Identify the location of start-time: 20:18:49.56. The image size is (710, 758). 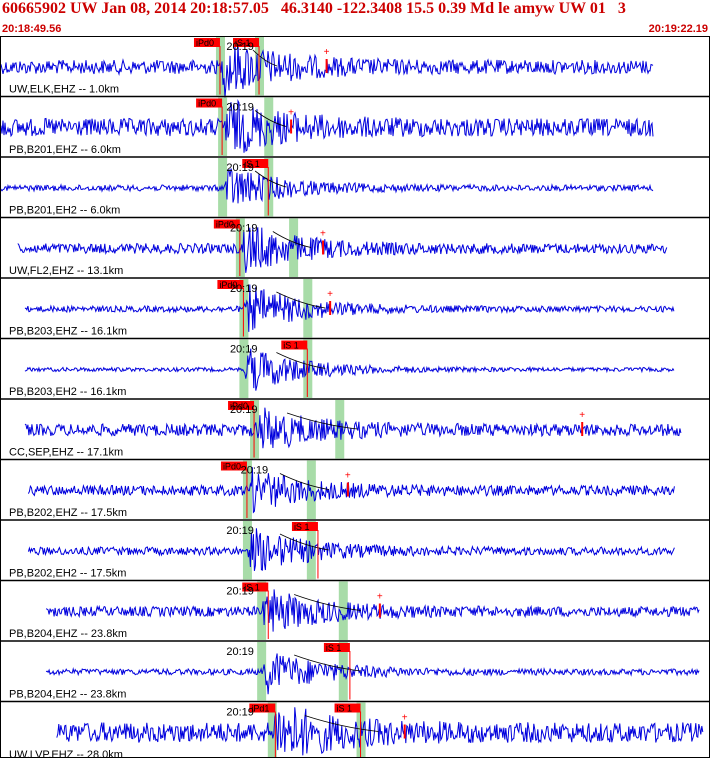
(32, 29).